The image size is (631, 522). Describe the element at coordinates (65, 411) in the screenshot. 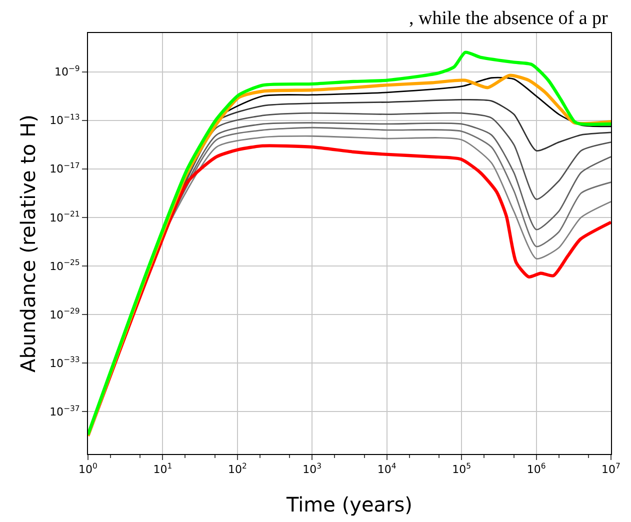

I see `y-tick-label: 10$^{−37}$` at that location.